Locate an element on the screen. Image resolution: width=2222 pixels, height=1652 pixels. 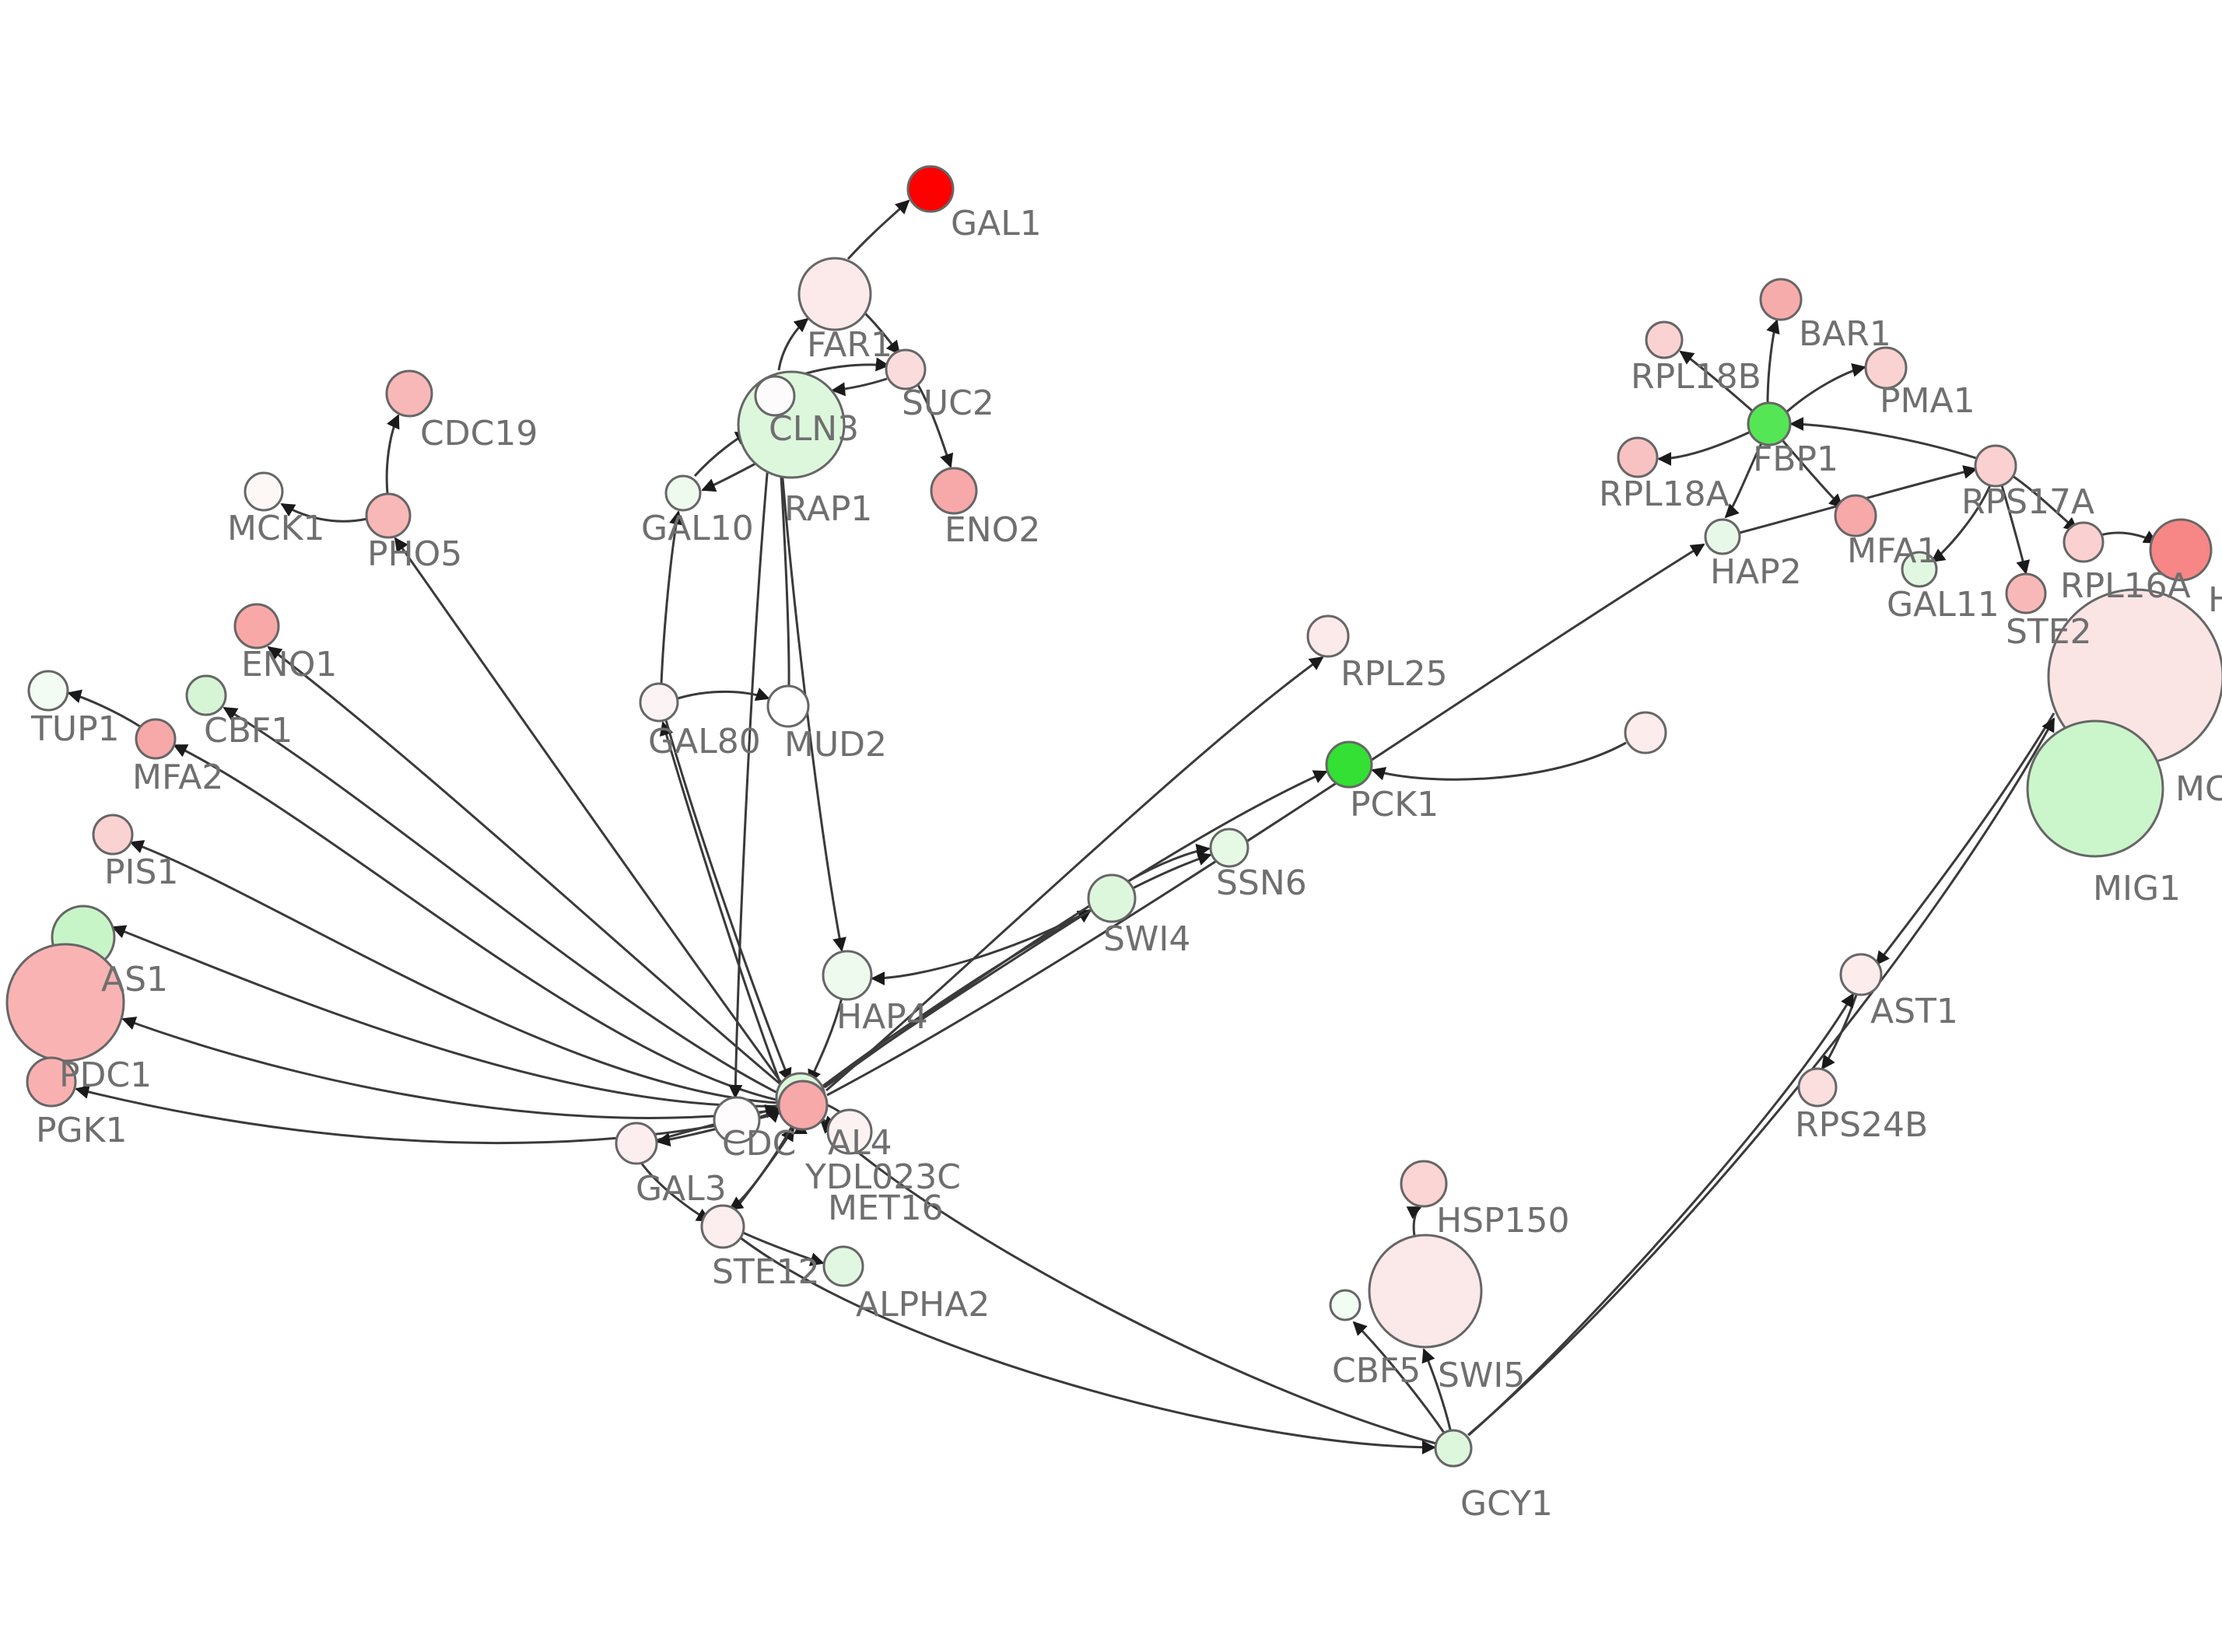
graph-node-label: RPS24B is located at coordinates (1861, 1125).